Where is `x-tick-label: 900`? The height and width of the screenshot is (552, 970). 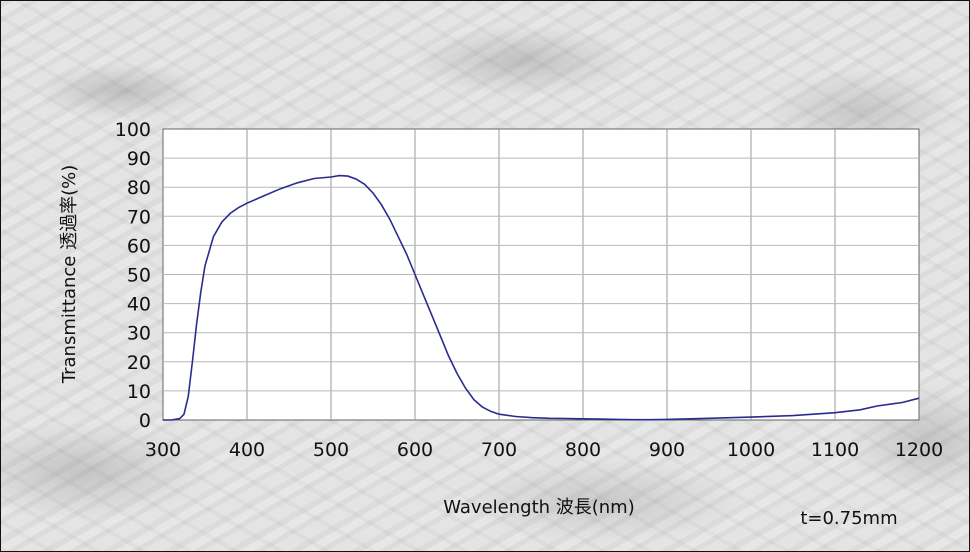
x-tick-label: 900 is located at coordinates (667, 450).